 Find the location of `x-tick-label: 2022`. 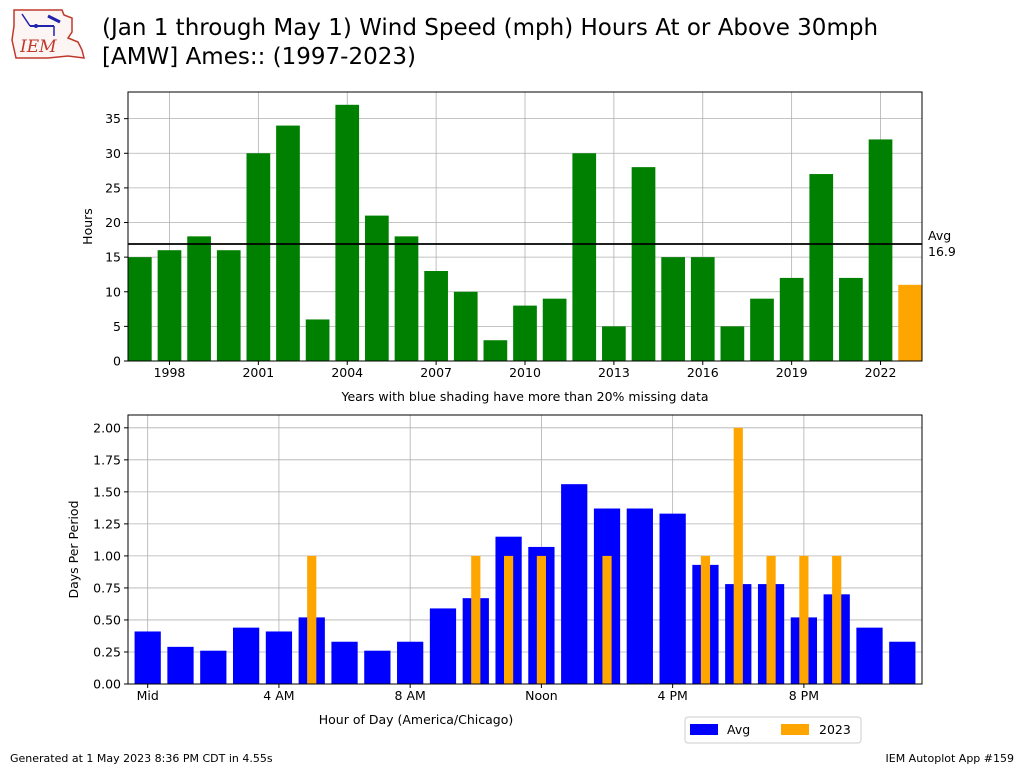

x-tick-label: 2022 is located at coordinates (881, 372).